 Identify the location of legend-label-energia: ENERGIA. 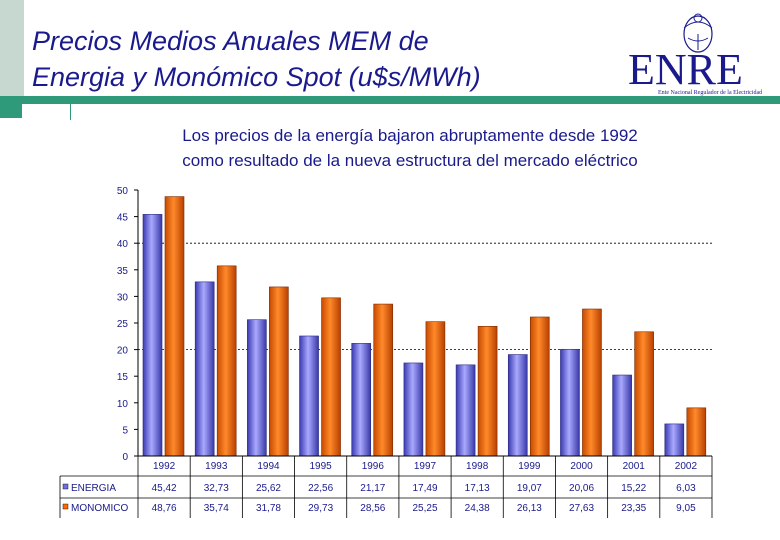
(93, 488).